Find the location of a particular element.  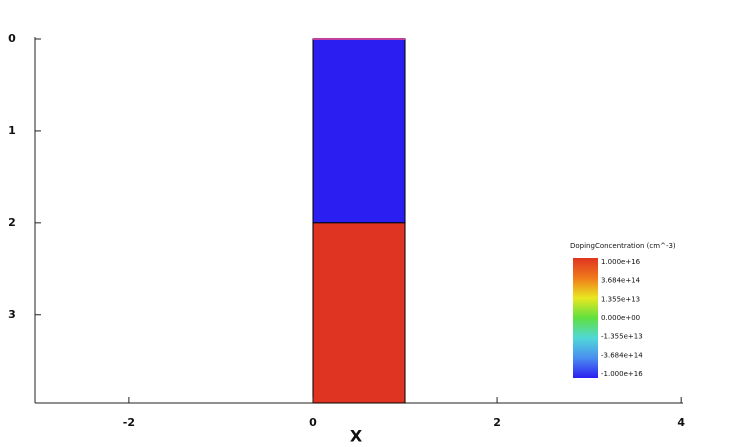

y-tick-label: 1 is located at coordinates (12, 130).